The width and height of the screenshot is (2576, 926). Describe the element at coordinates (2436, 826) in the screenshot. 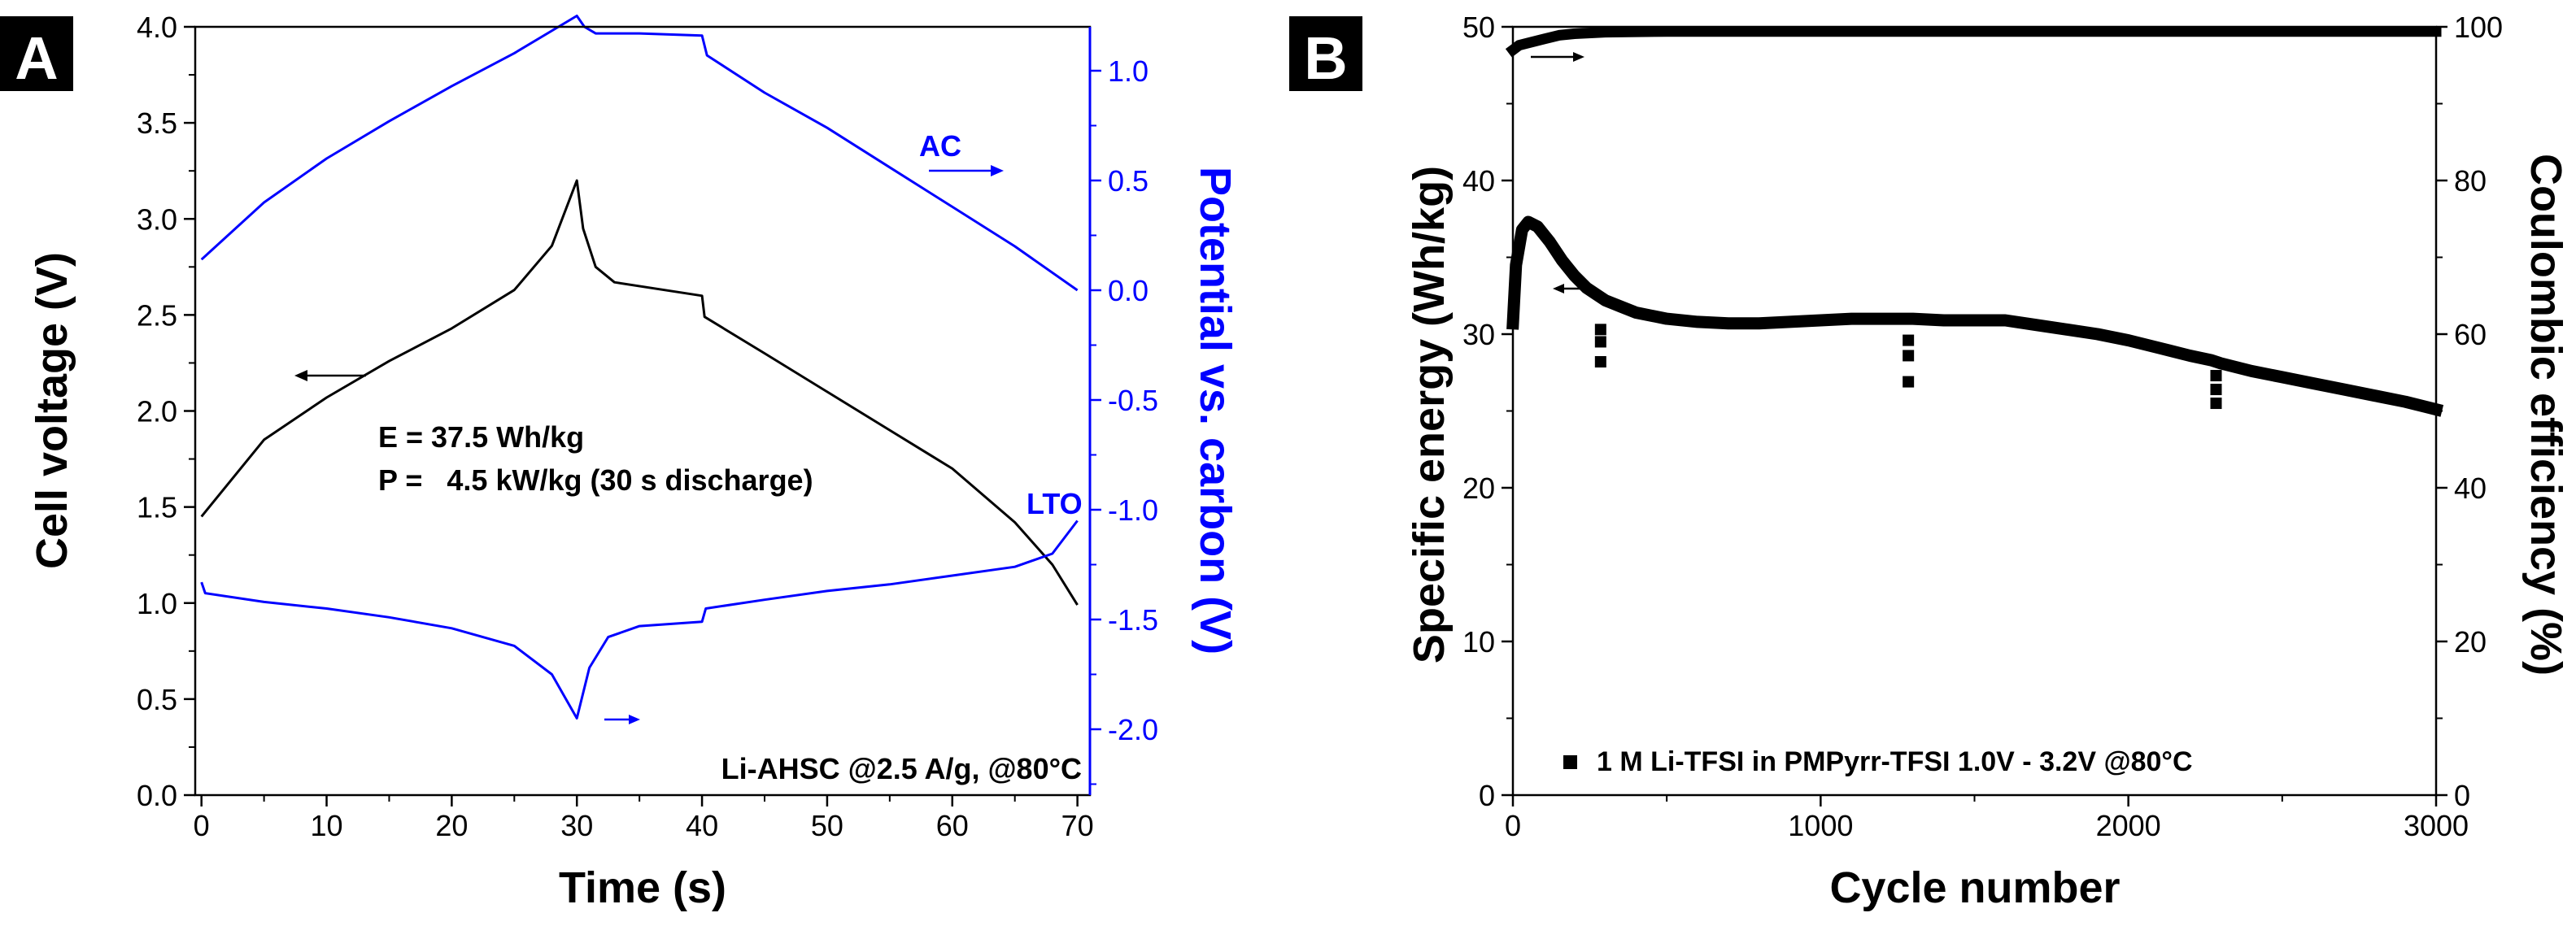

I see `x-tick-label: 3000` at that location.